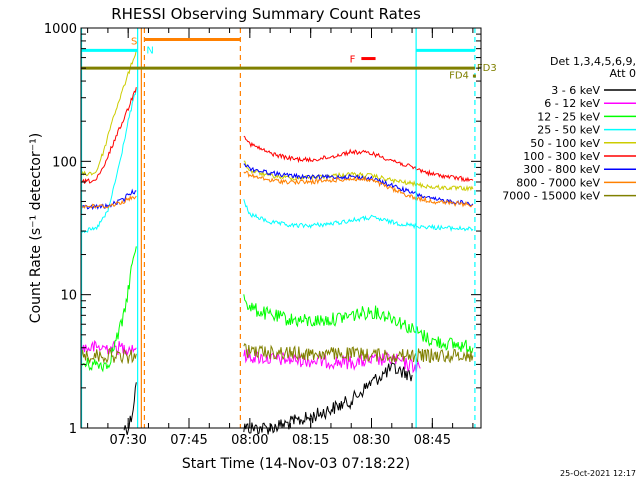 The height and width of the screenshot is (480, 640). What do you see at coordinates (568, 116) in the screenshot?
I see `legend-entry-label-2: 12 - 25 keV` at bounding box center [568, 116].